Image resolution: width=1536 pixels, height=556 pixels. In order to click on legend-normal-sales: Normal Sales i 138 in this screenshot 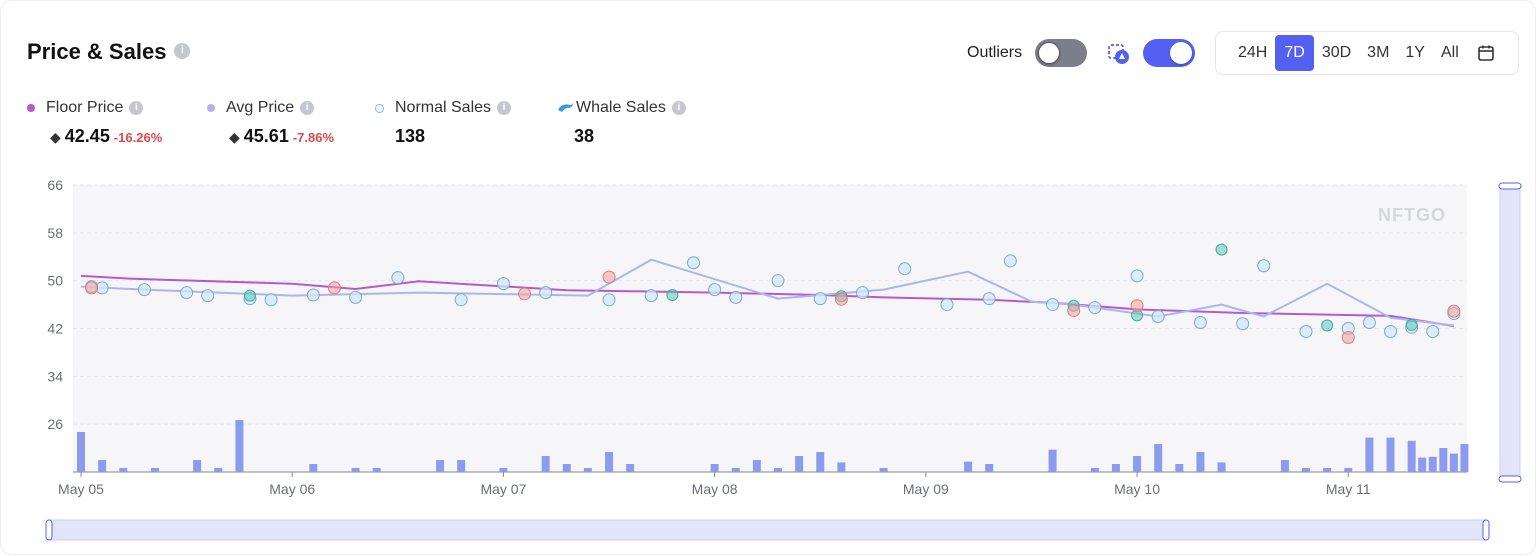, I will do `click(443, 122)`.